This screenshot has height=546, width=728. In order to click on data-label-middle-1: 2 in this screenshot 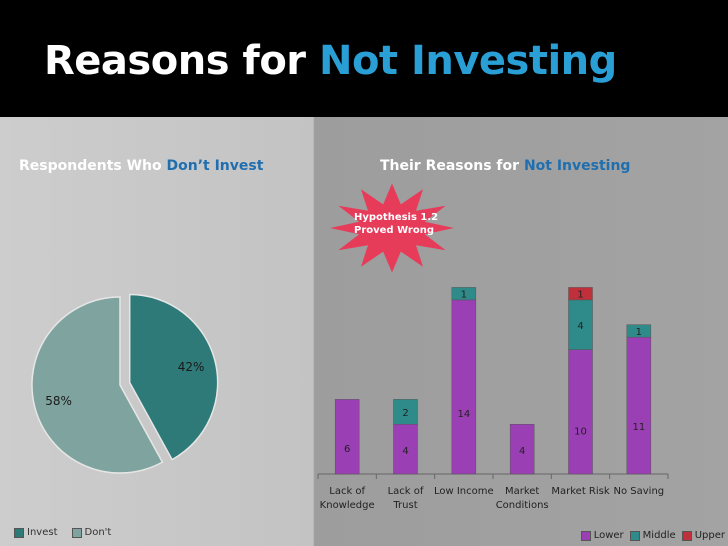, I will do `click(405, 413)`.